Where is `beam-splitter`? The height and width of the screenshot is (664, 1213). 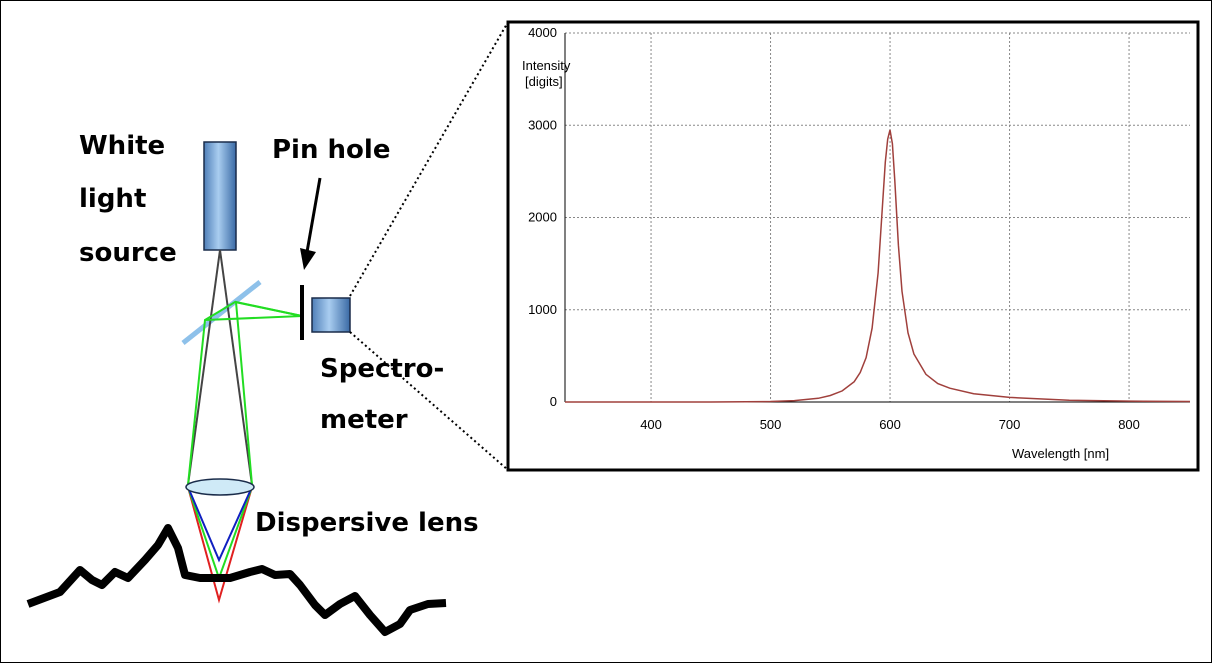 beam-splitter is located at coordinates (221, 312).